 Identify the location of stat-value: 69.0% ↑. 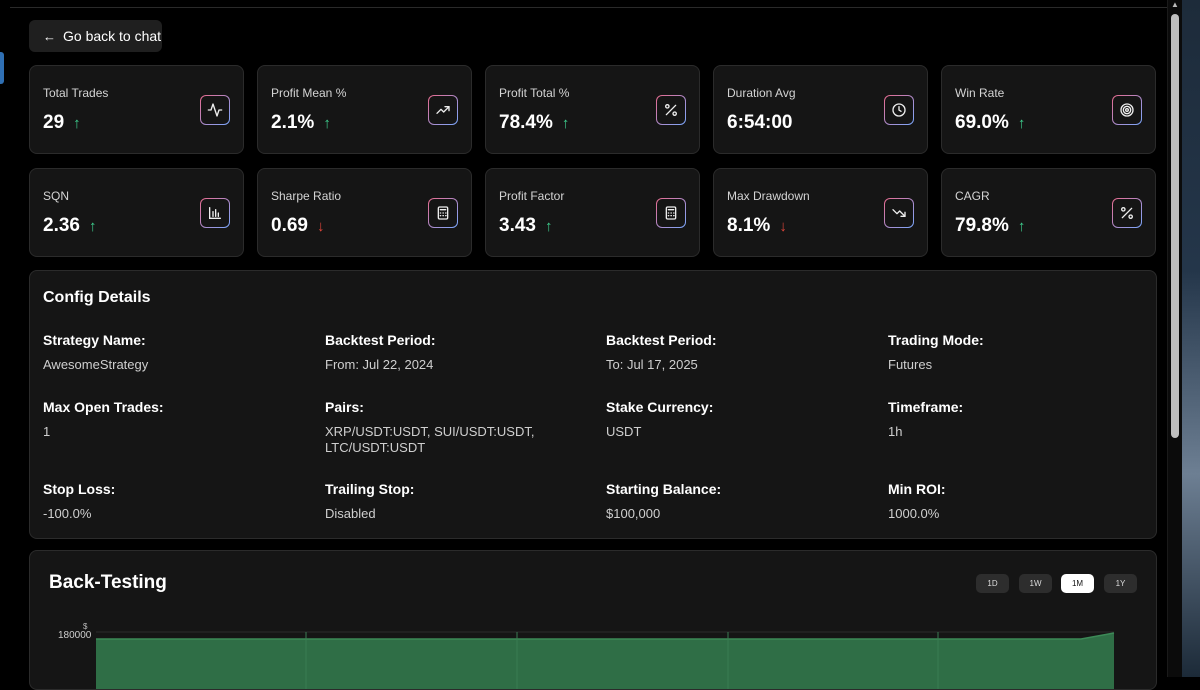
(990, 122).